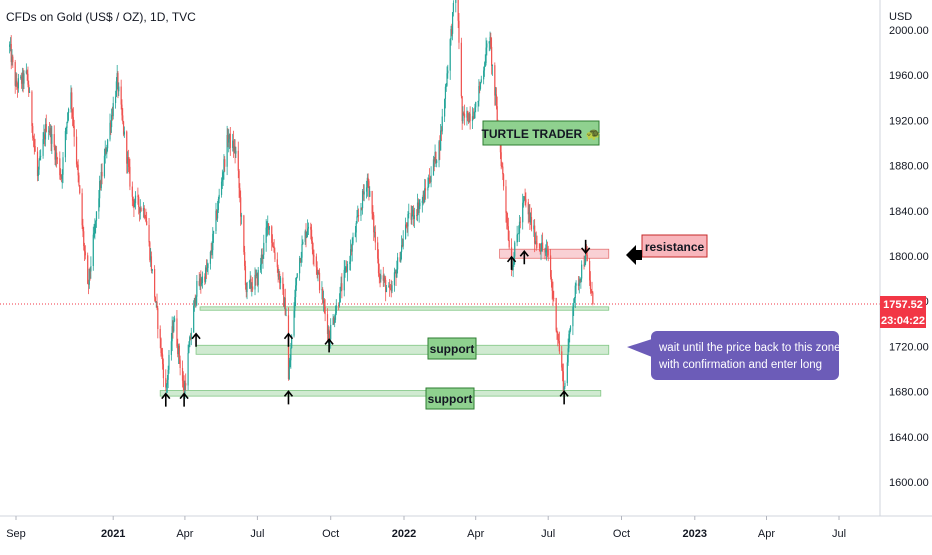 The width and height of the screenshot is (932, 555). I want to click on price-tick-label: 1720.00, so click(909, 347).